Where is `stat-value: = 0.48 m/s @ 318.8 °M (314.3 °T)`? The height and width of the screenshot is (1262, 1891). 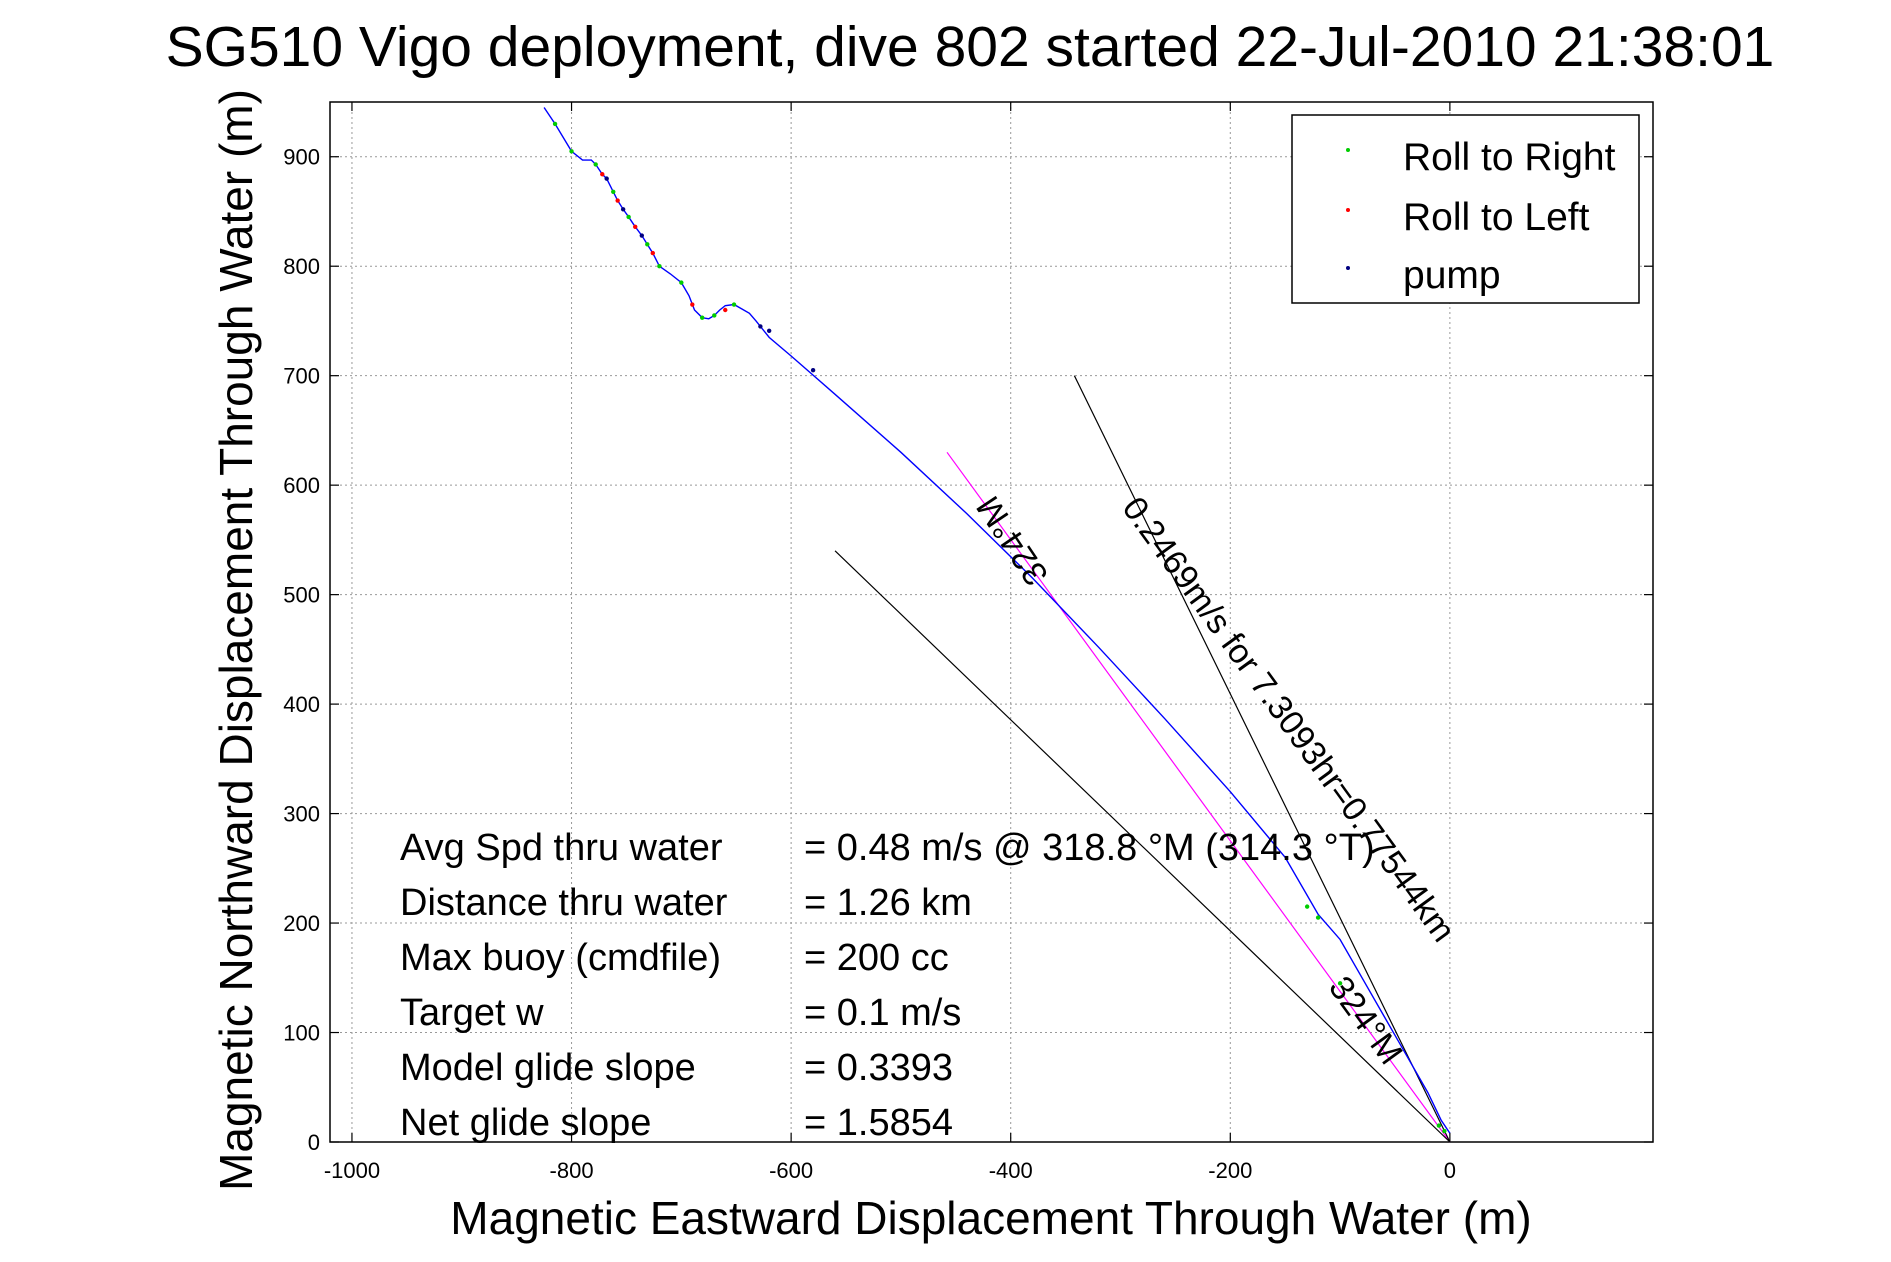
stat-value: = 0.48 m/s @ 318.8 °M (314.3 °T) is located at coordinates (1089, 848).